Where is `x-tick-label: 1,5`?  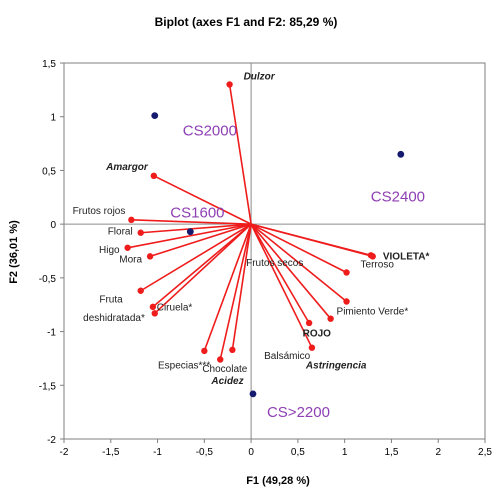
x-tick-label: 1,5 is located at coordinates (391, 452).